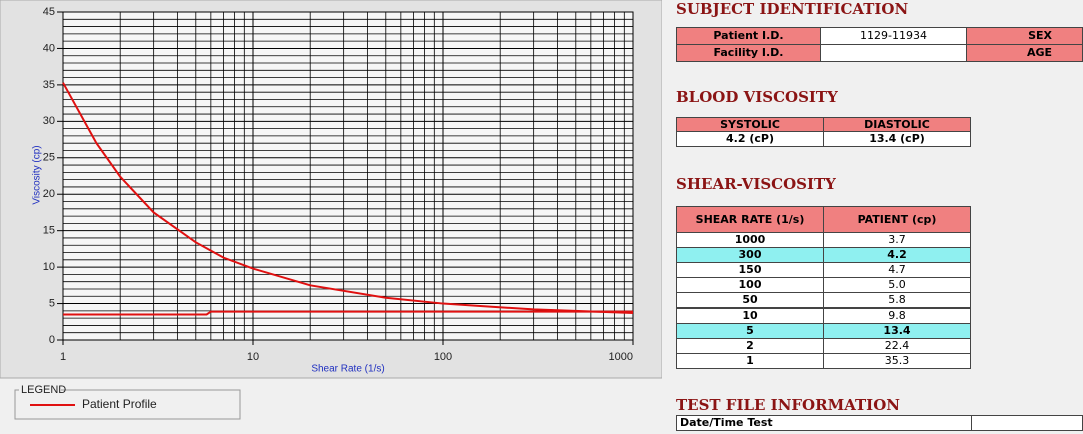  I want to click on y-tick-label: 10, so click(49, 267).